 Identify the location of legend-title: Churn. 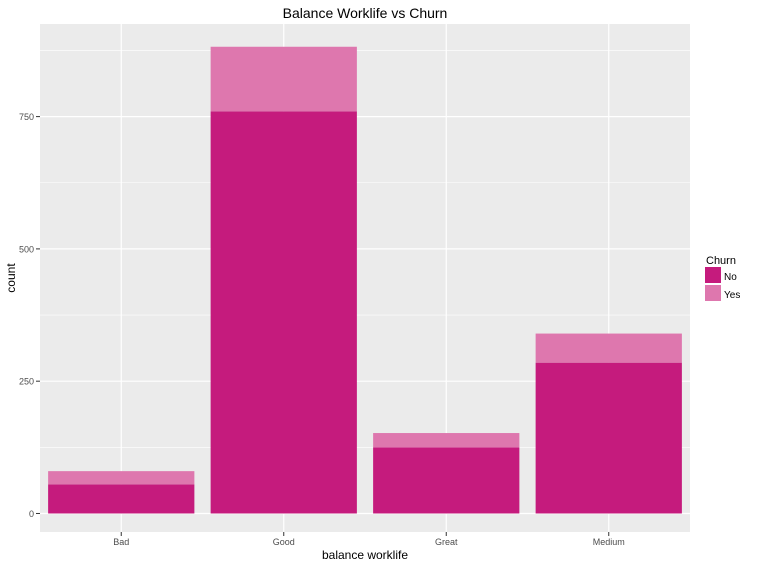
(721, 261).